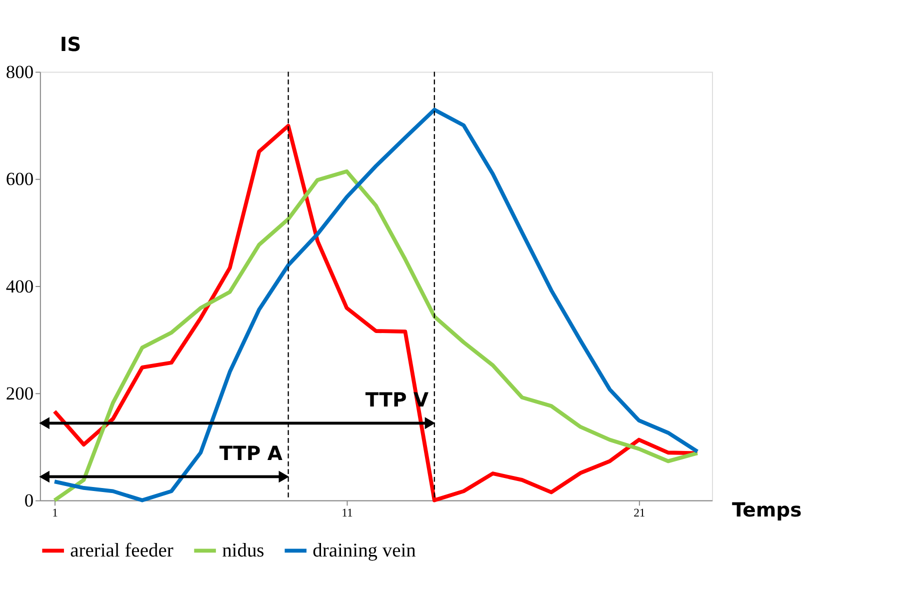 Image resolution: width=899 pixels, height=589 pixels. Describe the element at coordinates (55, 513) in the screenshot. I see `x-tick-label: 1` at that location.